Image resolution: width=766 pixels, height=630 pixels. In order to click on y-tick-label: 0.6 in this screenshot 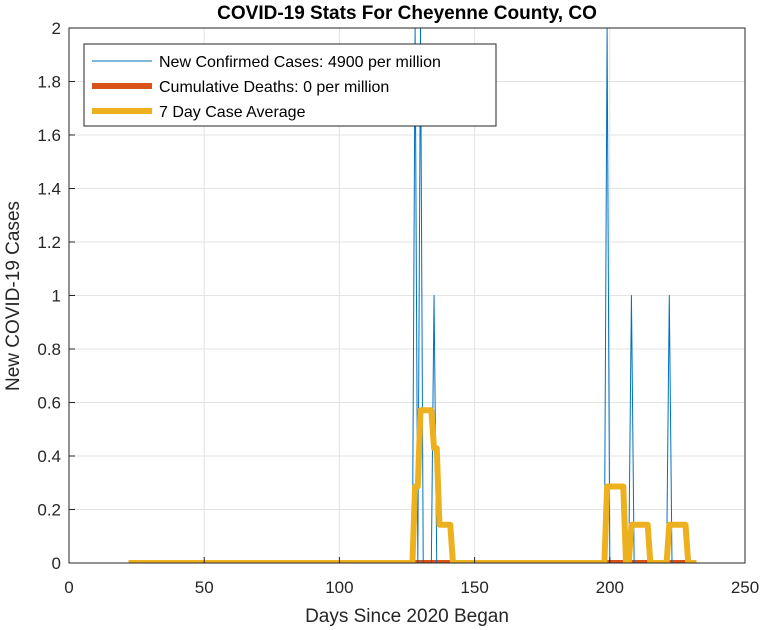, I will do `click(49, 403)`.